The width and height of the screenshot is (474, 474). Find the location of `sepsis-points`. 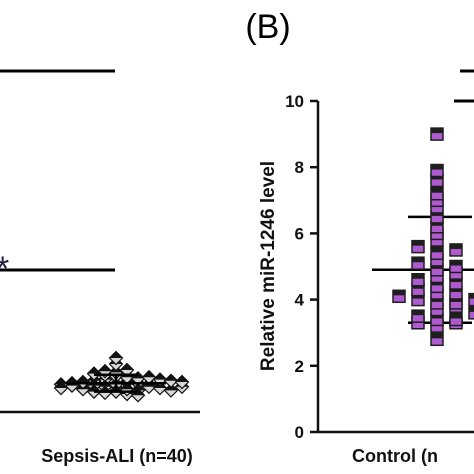

sepsis-points is located at coordinates (121, 376).